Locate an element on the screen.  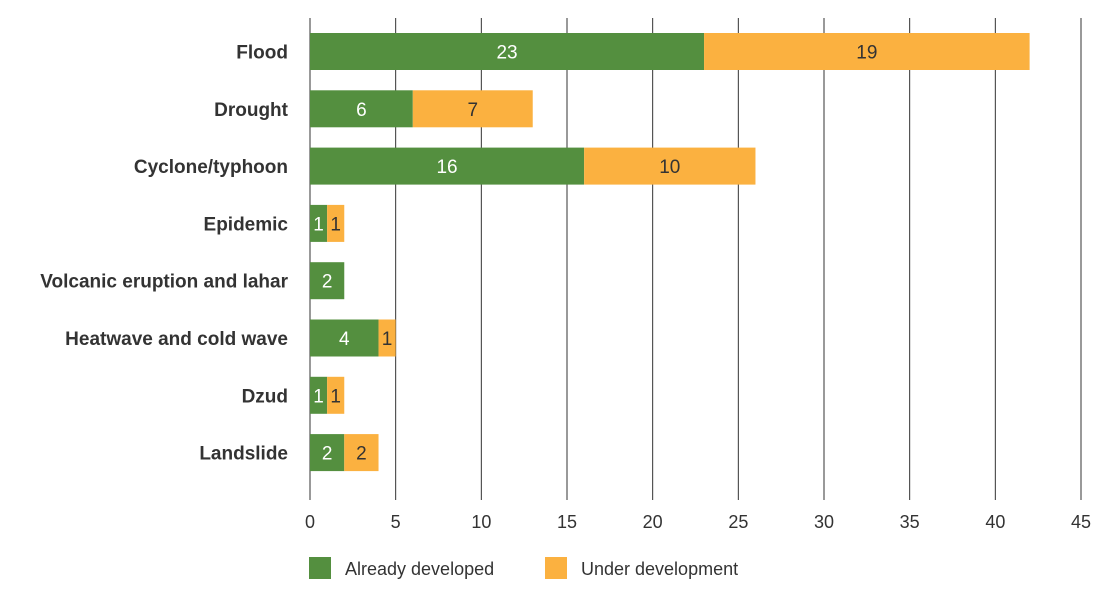
x-tick-label: 45 is located at coordinates (1081, 522).